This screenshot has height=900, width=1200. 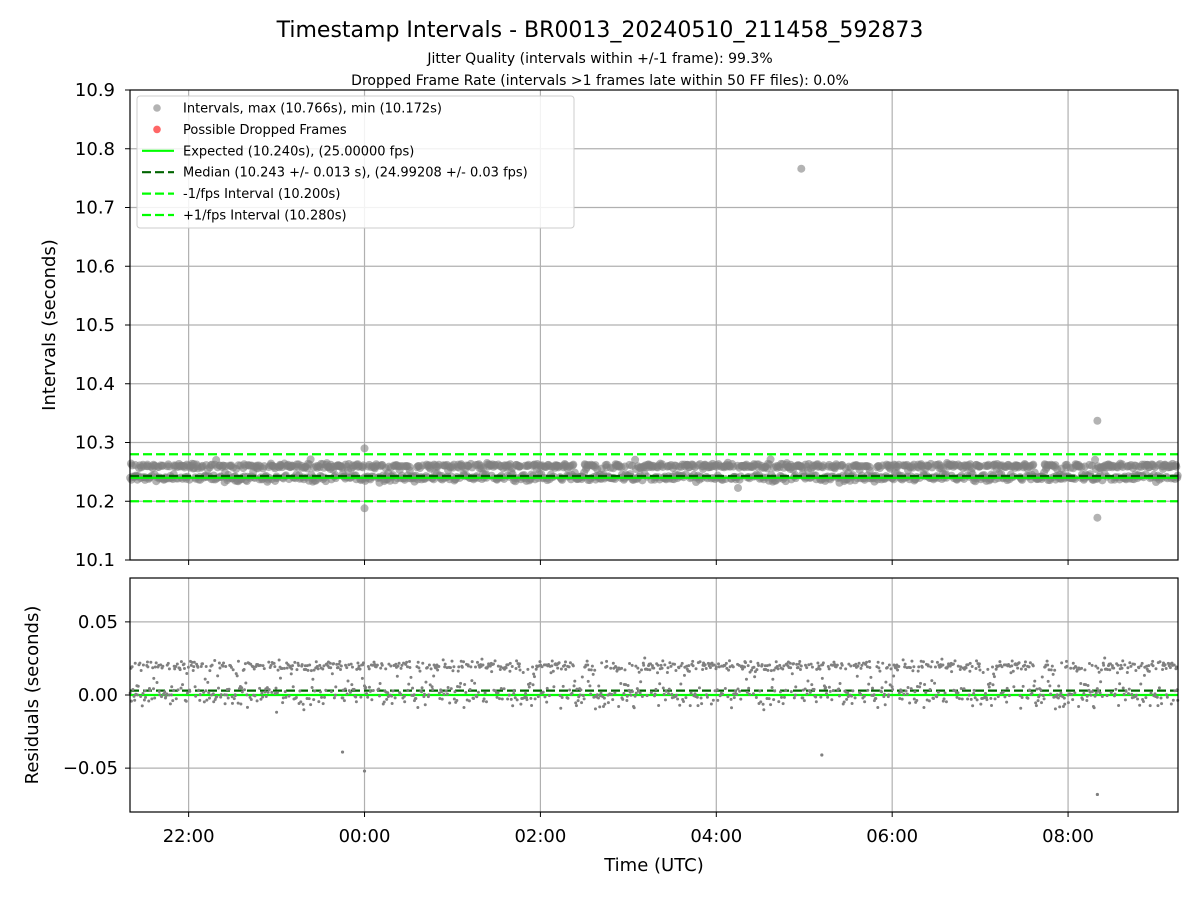 I want to click on interval-point-notable, so click(x=364, y=508).